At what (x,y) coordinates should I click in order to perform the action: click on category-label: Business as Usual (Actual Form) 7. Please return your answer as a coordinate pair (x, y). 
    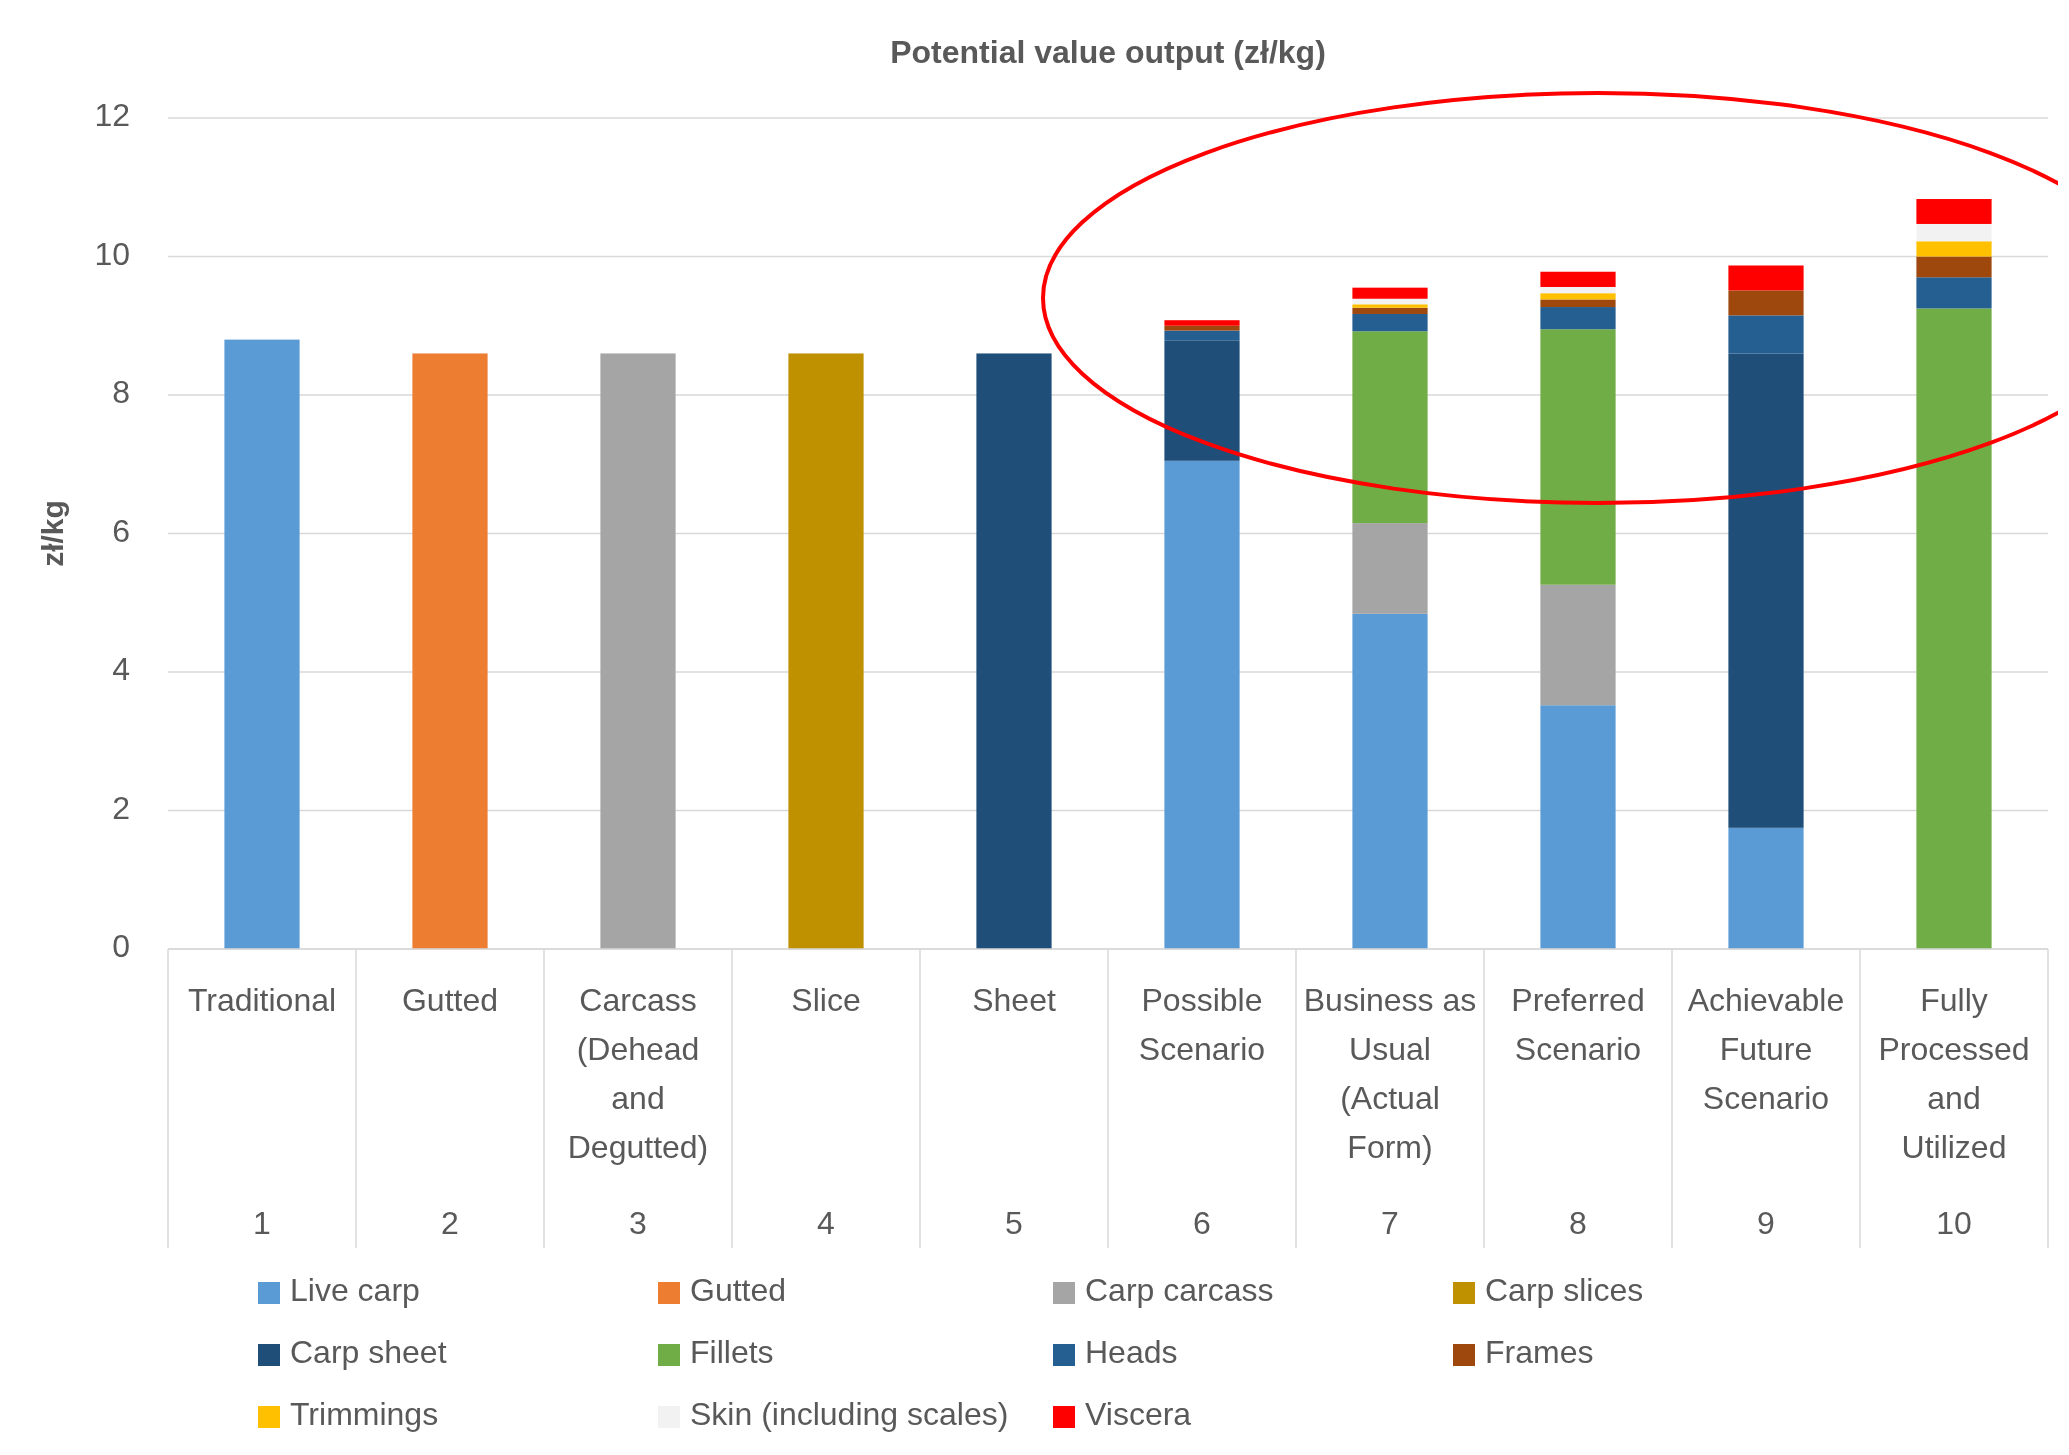
    Looking at the image, I should click on (1390, 1111).